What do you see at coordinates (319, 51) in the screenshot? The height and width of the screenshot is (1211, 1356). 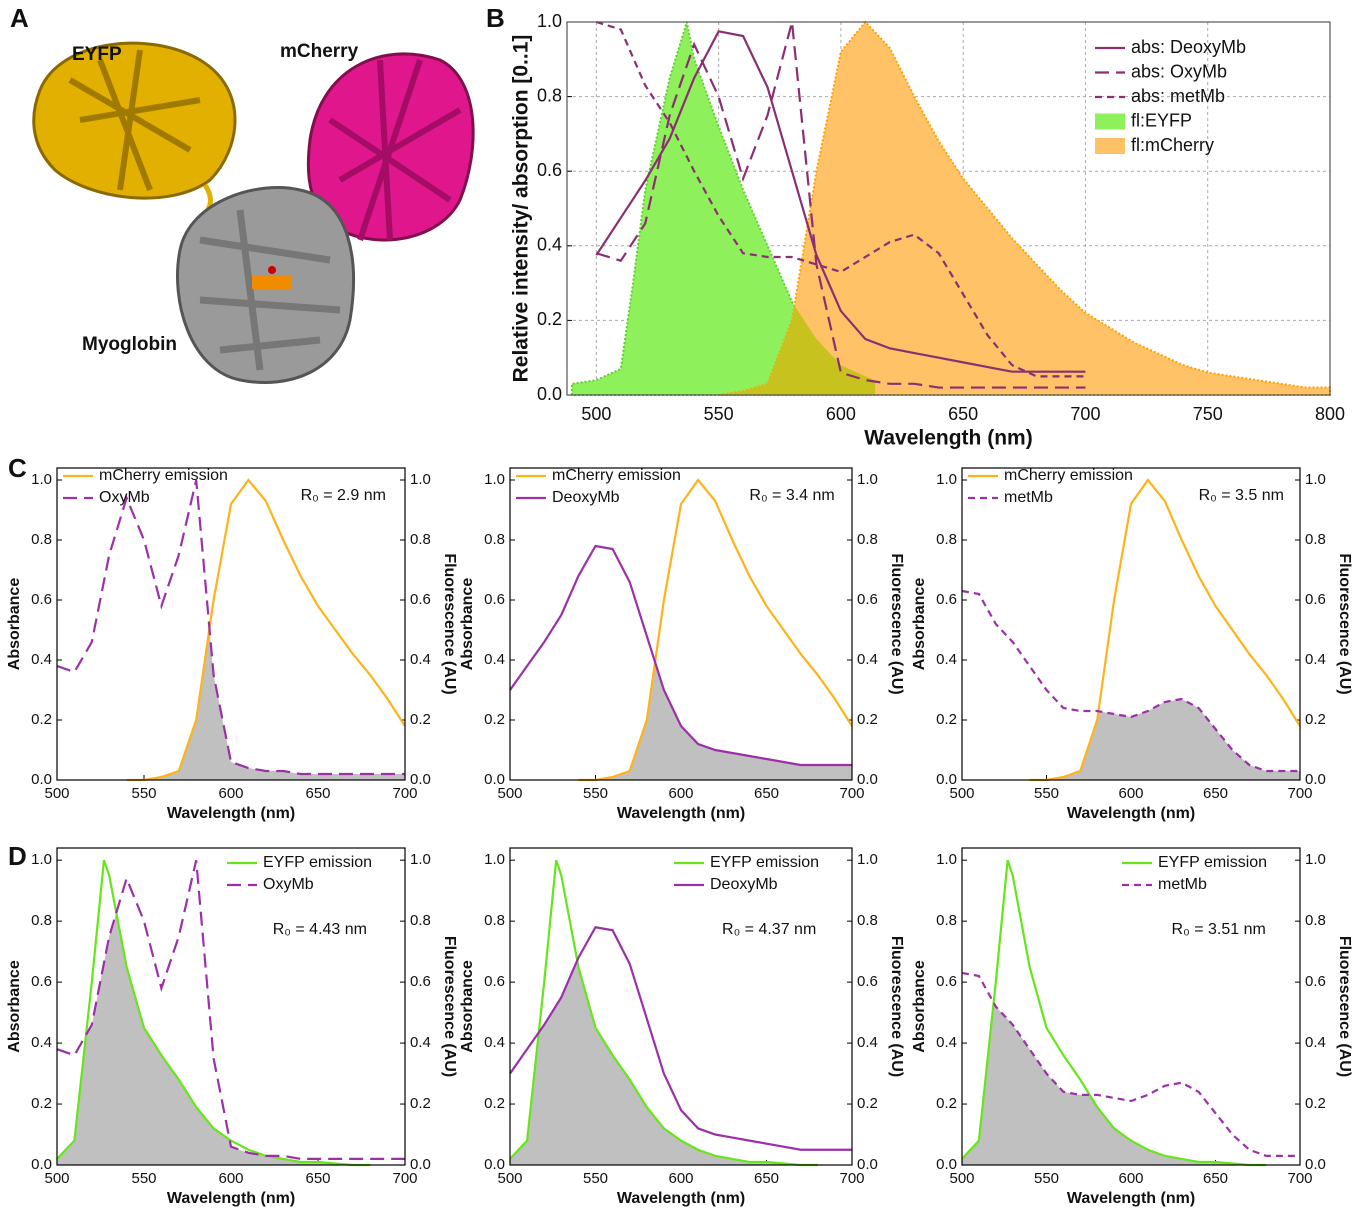 I see `structure-label: mCherry` at bounding box center [319, 51].